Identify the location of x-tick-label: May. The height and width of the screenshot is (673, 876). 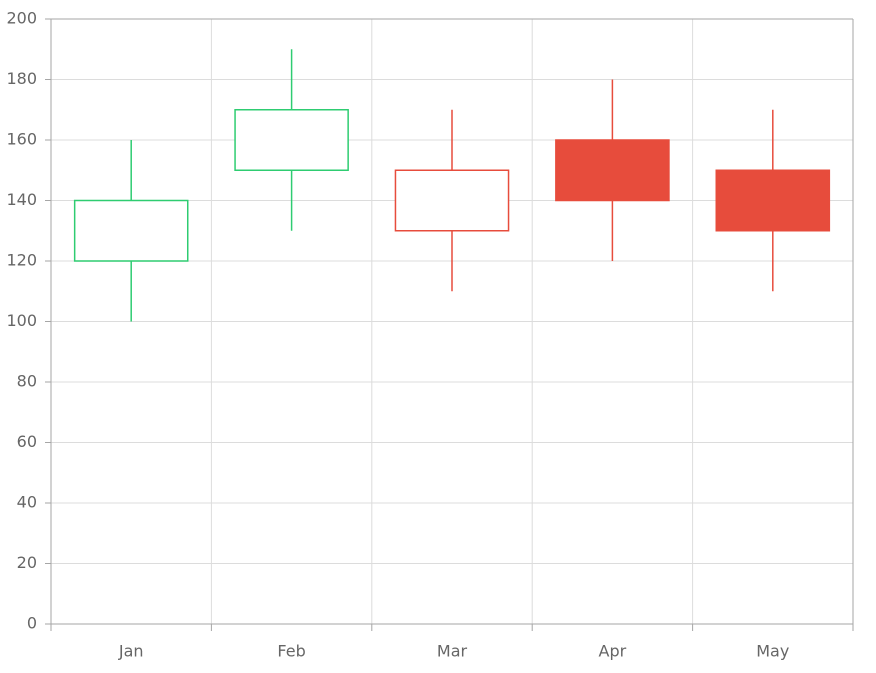
(772, 651).